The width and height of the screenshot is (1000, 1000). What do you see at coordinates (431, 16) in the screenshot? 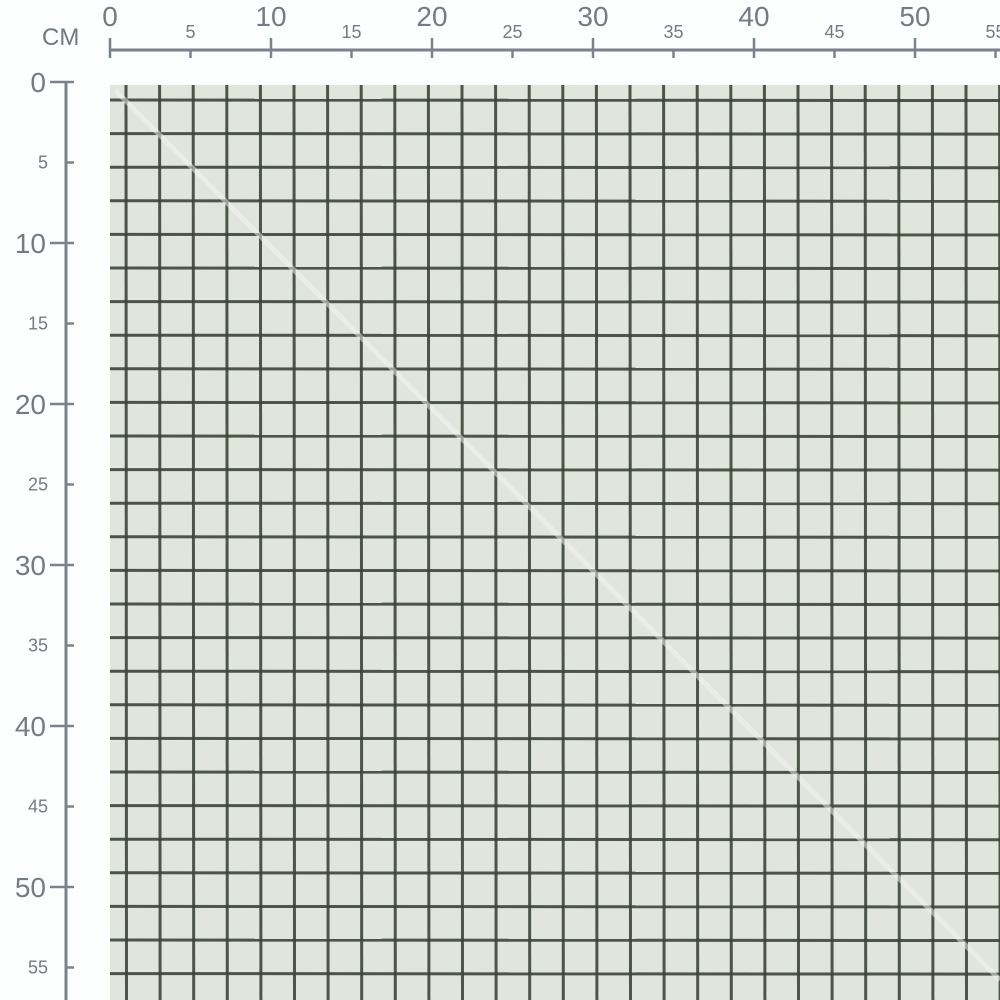
I see `top-ruler-label: 20` at bounding box center [431, 16].